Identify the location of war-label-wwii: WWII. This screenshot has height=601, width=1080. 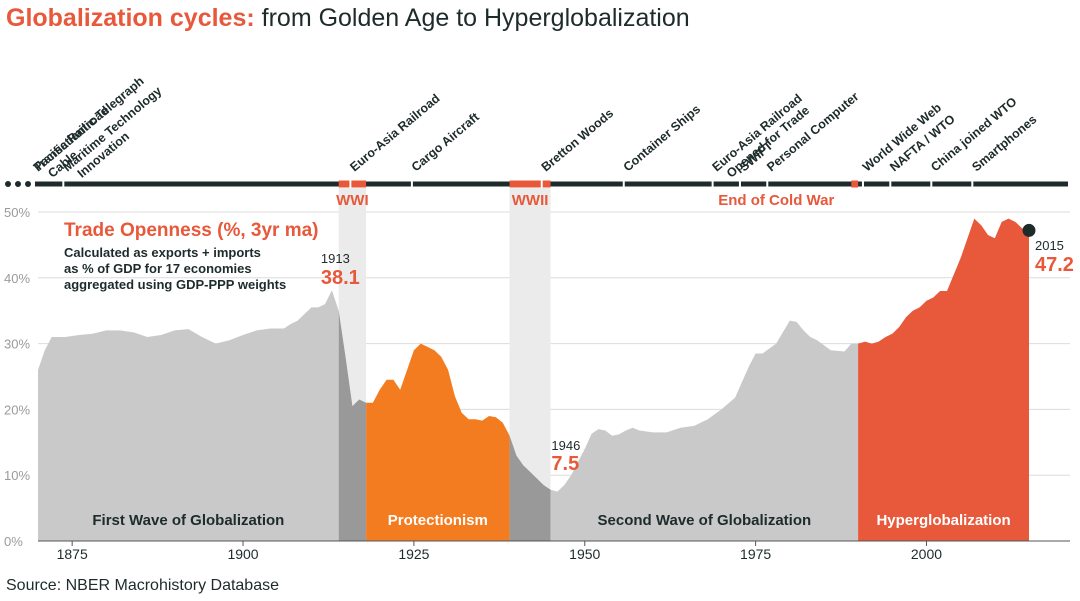
(530, 200).